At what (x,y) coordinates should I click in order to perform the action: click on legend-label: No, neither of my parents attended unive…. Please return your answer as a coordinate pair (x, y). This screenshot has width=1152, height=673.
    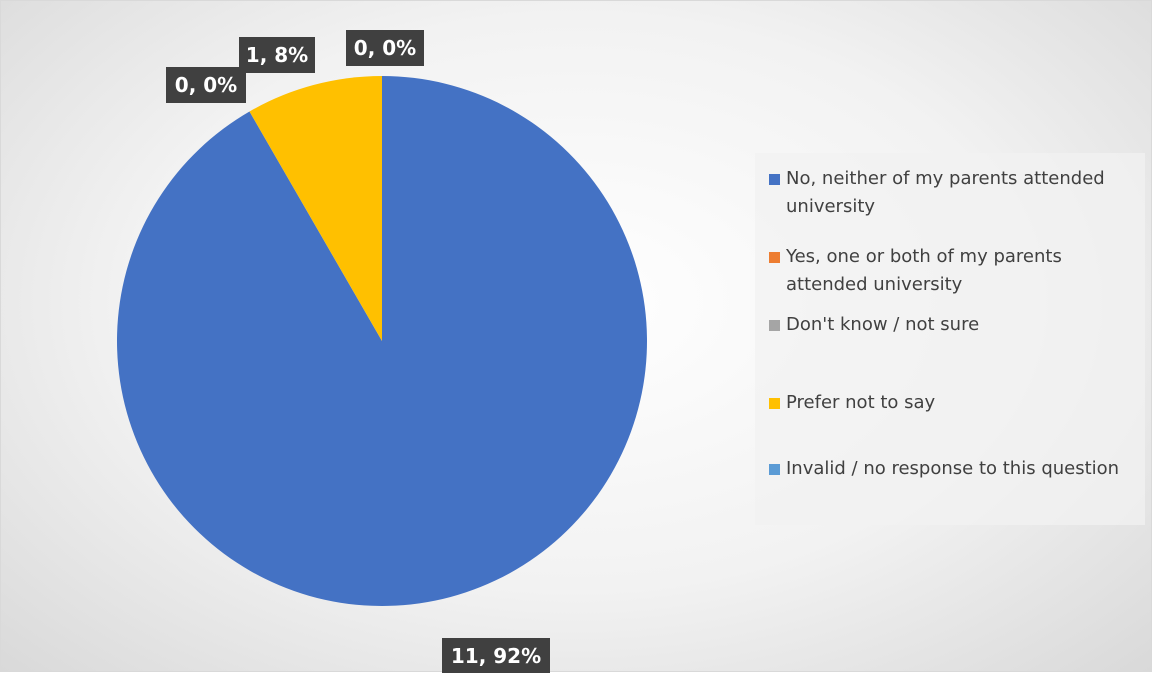
    Looking at the image, I should click on (945, 192).